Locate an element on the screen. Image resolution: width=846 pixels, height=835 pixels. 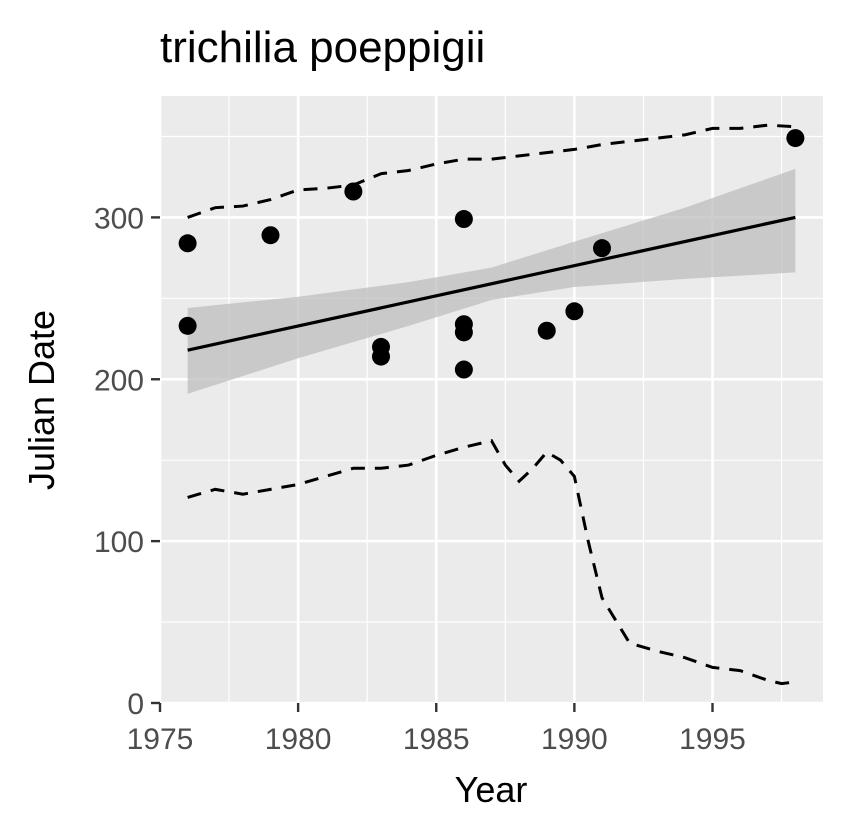
upper-bound-dashed-line is located at coordinates (491, 171).